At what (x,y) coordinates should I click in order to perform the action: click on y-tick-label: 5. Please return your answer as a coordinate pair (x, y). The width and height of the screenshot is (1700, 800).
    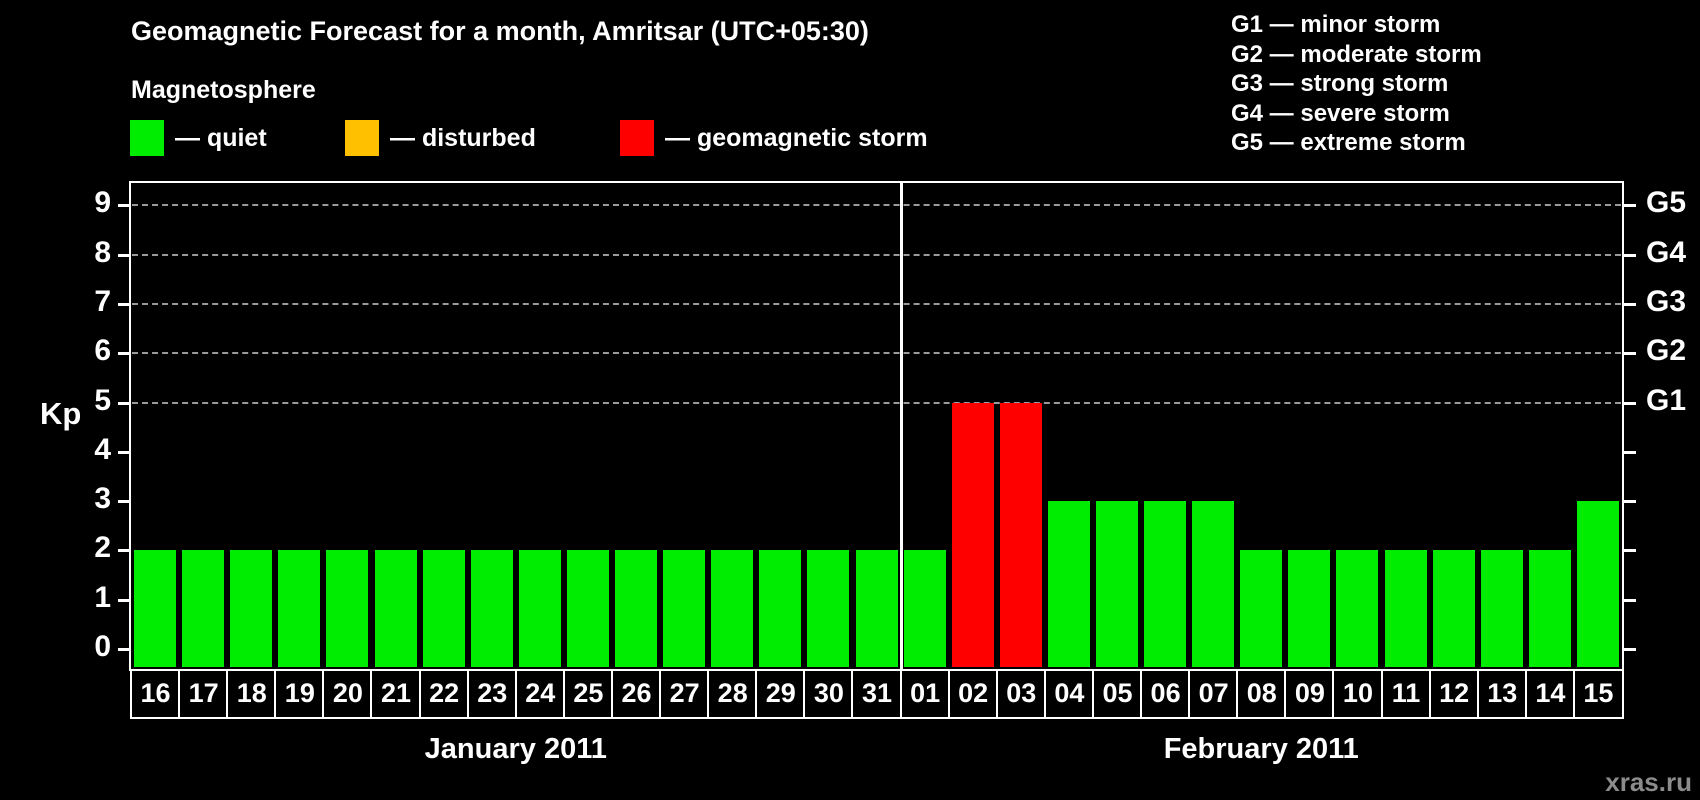
    Looking at the image, I should click on (102, 400).